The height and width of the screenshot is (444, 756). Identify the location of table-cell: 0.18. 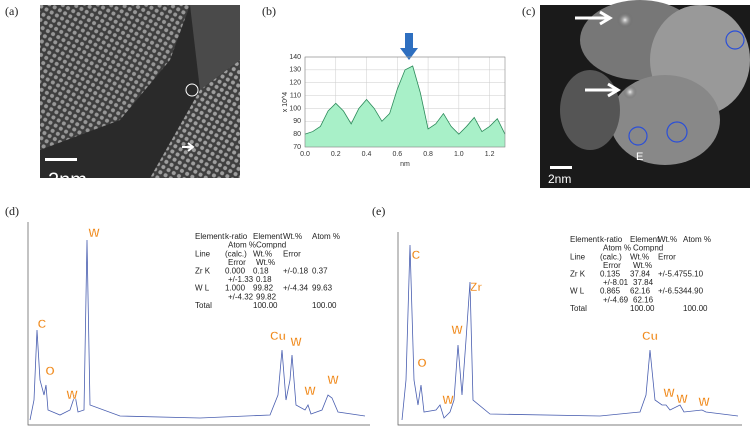
(264, 279).